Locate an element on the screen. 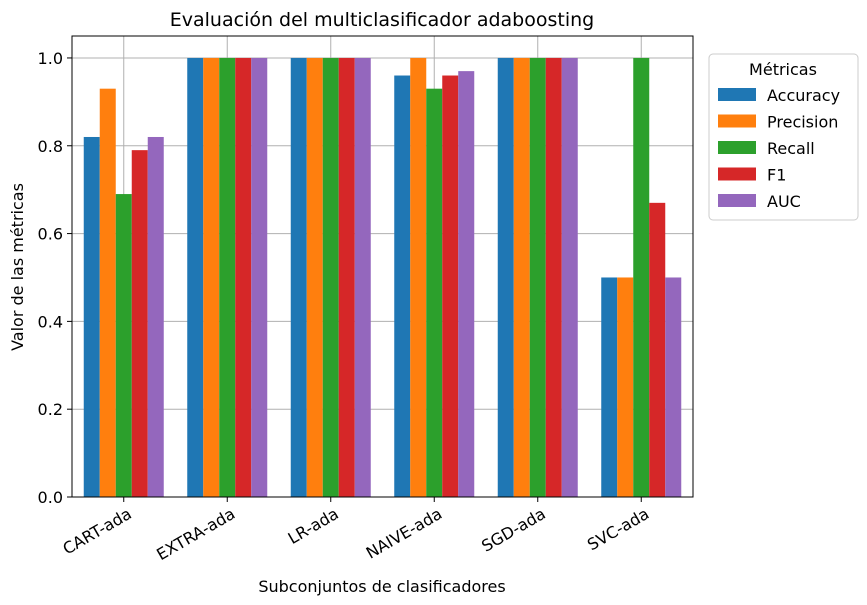 This screenshot has width=867, height=605. y-tick-label: 0.0 is located at coordinates (50, 497).